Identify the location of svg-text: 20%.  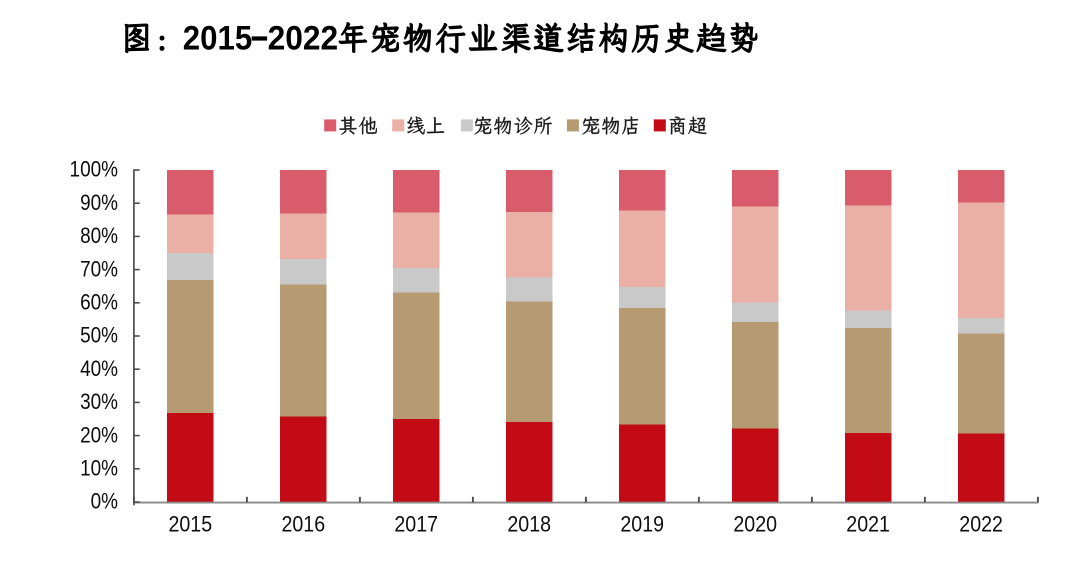
(99, 435).